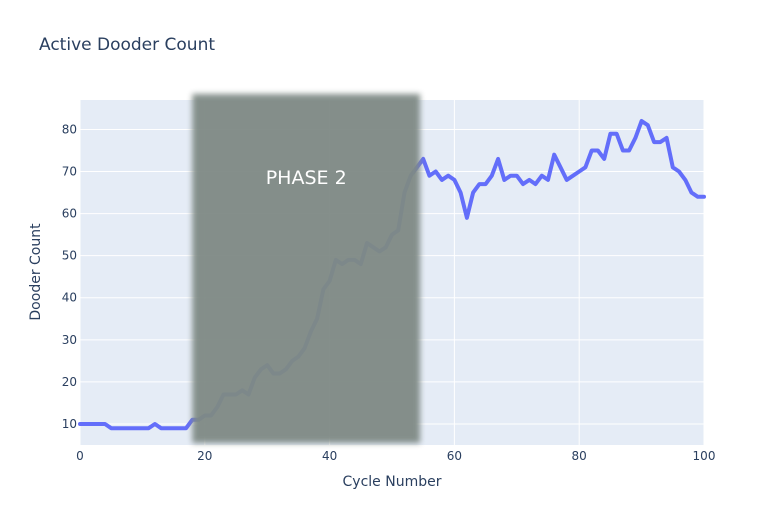  What do you see at coordinates (69, 214) in the screenshot?
I see `y-tick-label: 60` at bounding box center [69, 214].